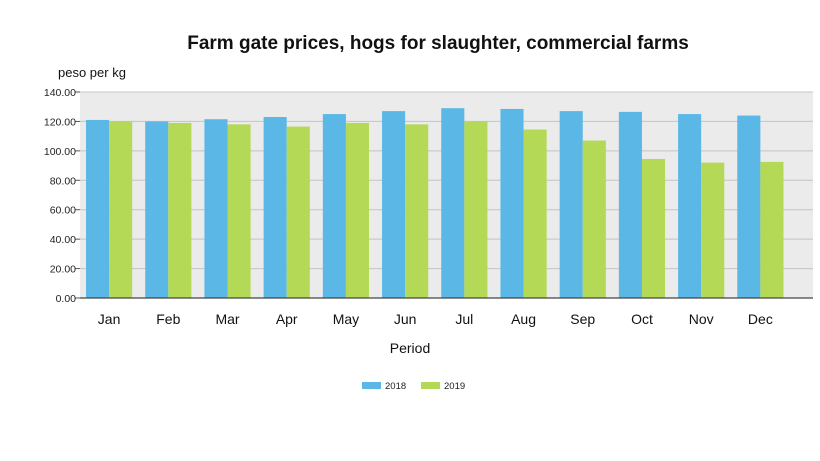 This screenshot has width=820, height=461. Describe the element at coordinates (410, 348) in the screenshot. I see `x-axis-label: Period` at that location.